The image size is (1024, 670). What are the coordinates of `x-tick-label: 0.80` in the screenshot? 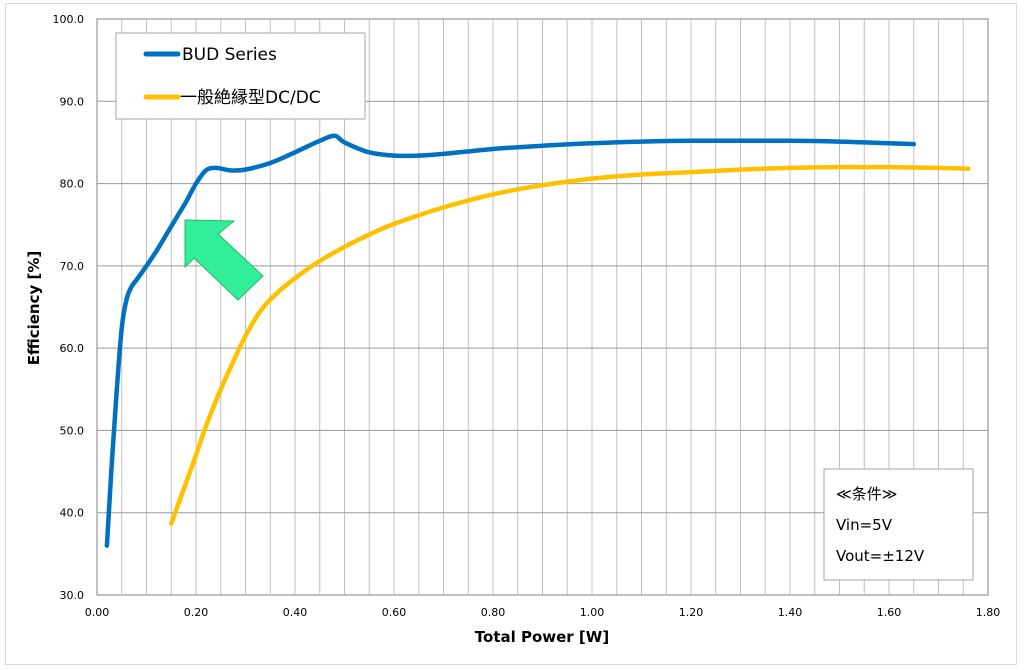 It's located at (493, 612).